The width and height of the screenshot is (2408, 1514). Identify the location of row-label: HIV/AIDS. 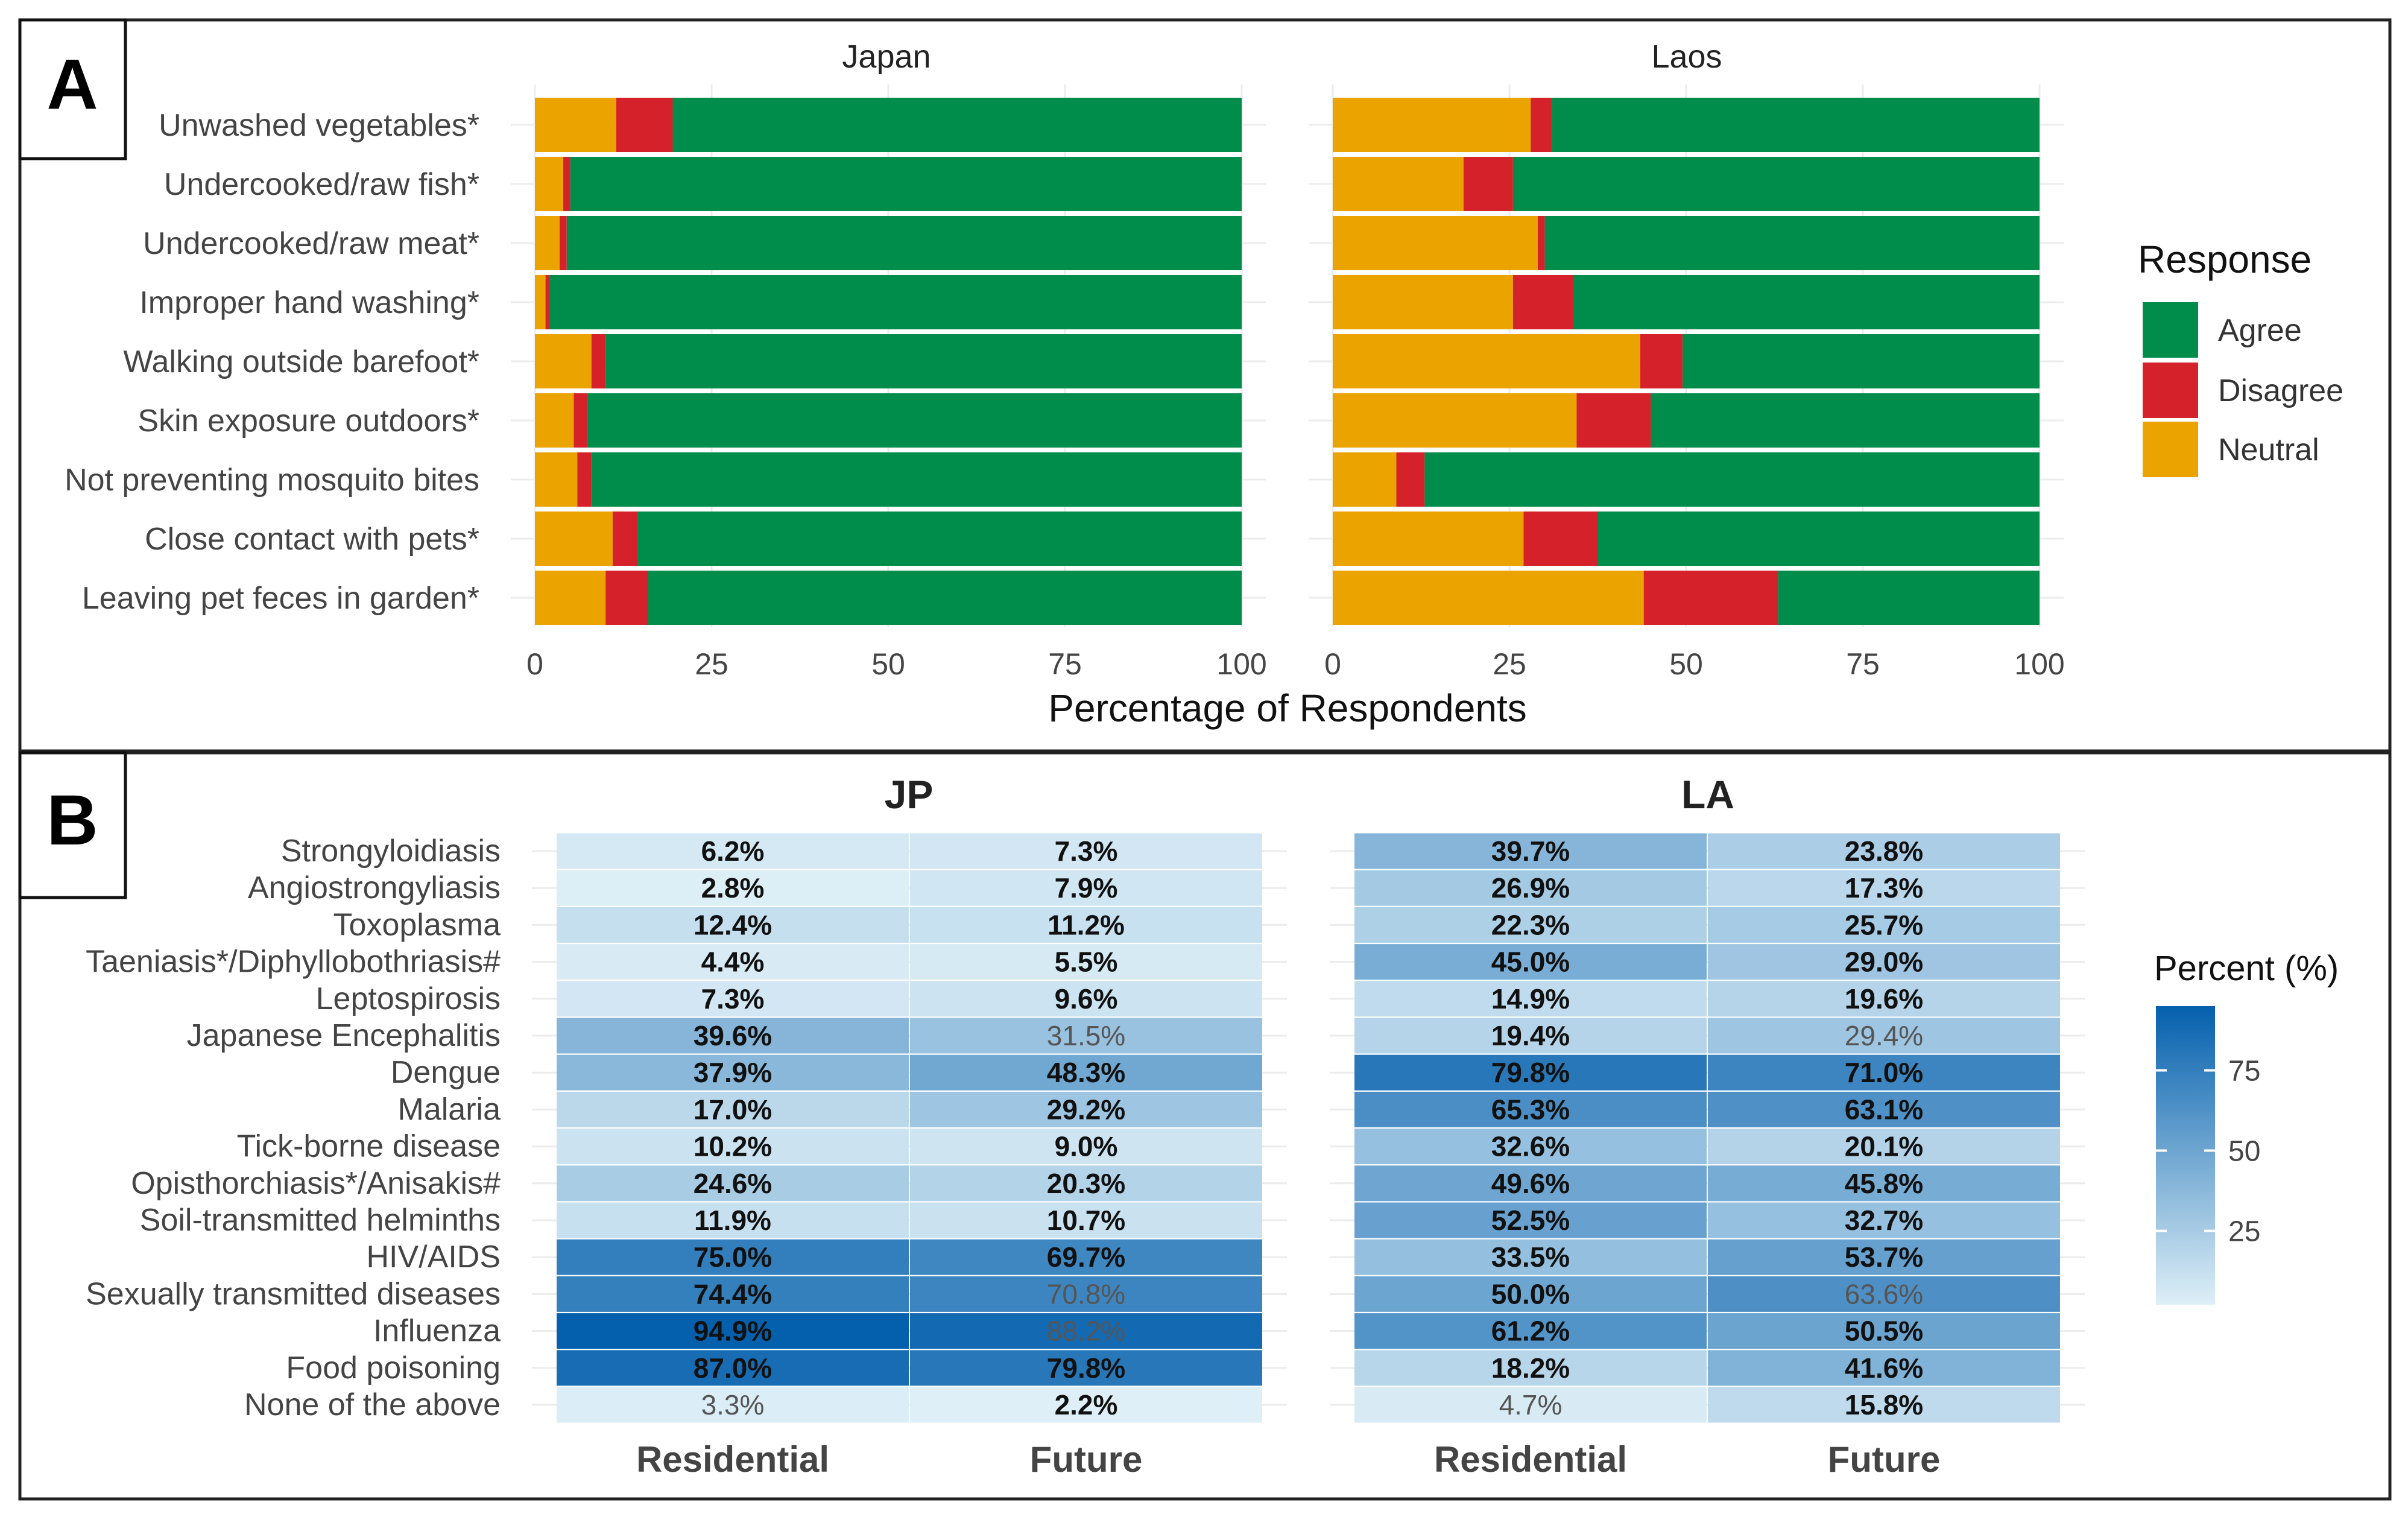
(434, 1257).